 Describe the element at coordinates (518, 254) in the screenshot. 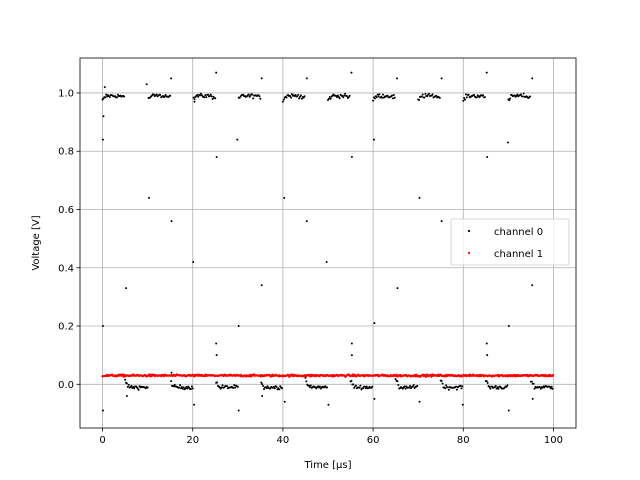

I see `legend-label-channel-1: channel 1` at that location.